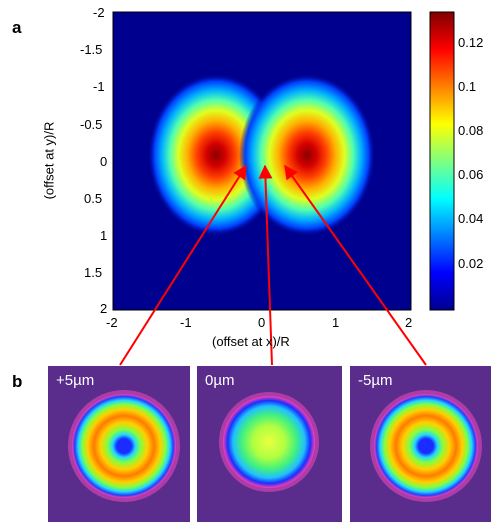 The height and width of the screenshot is (523, 491). Describe the element at coordinates (104, 308) in the screenshot. I see `y-tick: 2` at that location.